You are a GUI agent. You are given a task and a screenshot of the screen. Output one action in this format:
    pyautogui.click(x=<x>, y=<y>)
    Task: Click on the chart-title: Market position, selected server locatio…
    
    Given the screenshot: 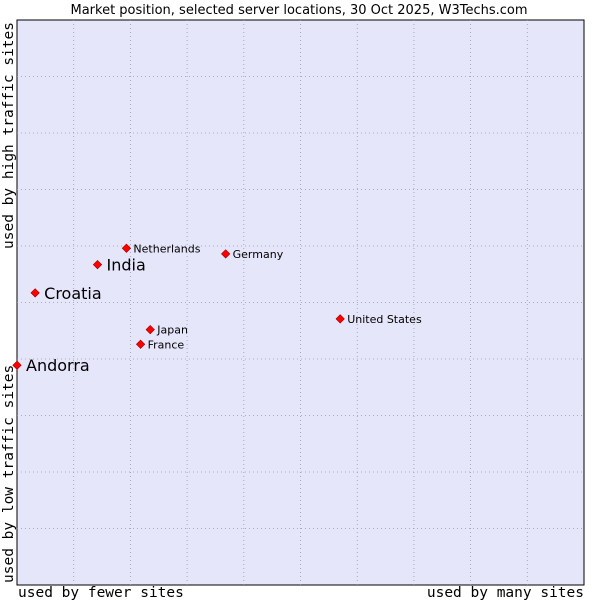 What is the action you would take?
    pyautogui.click(x=298, y=10)
    